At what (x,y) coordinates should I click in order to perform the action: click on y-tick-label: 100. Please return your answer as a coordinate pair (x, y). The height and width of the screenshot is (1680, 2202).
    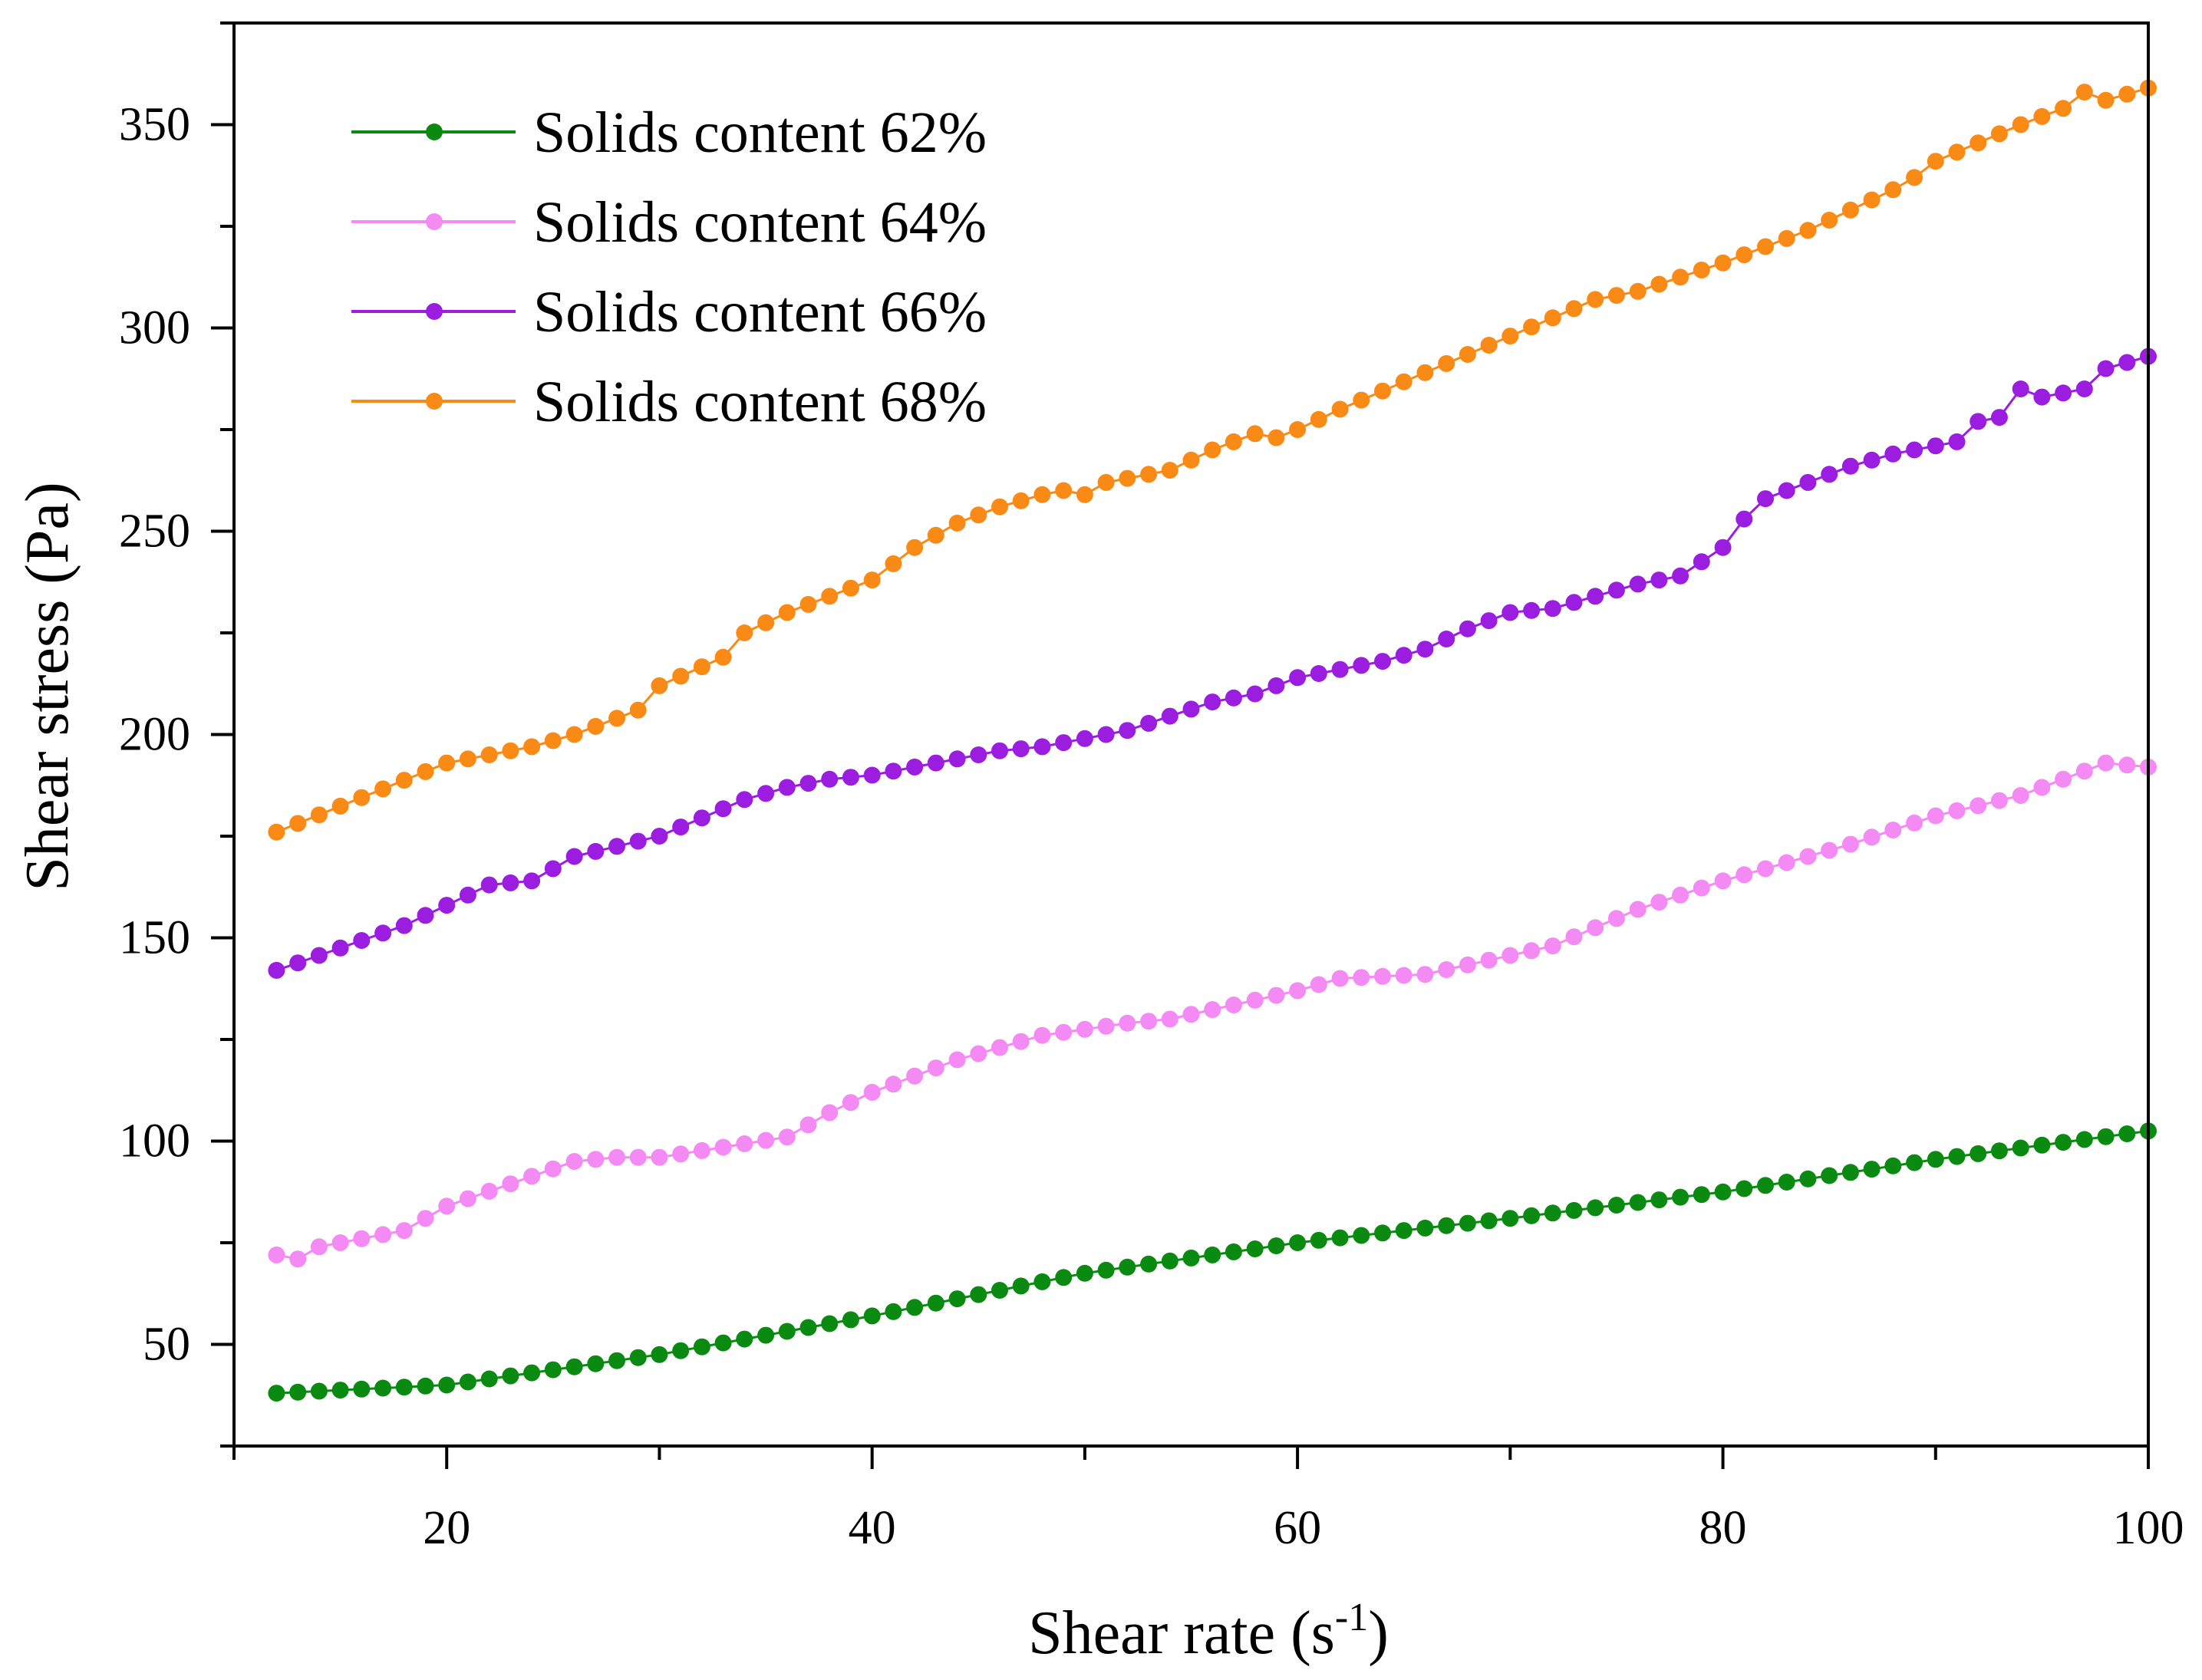
    Looking at the image, I should click on (154, 1141).